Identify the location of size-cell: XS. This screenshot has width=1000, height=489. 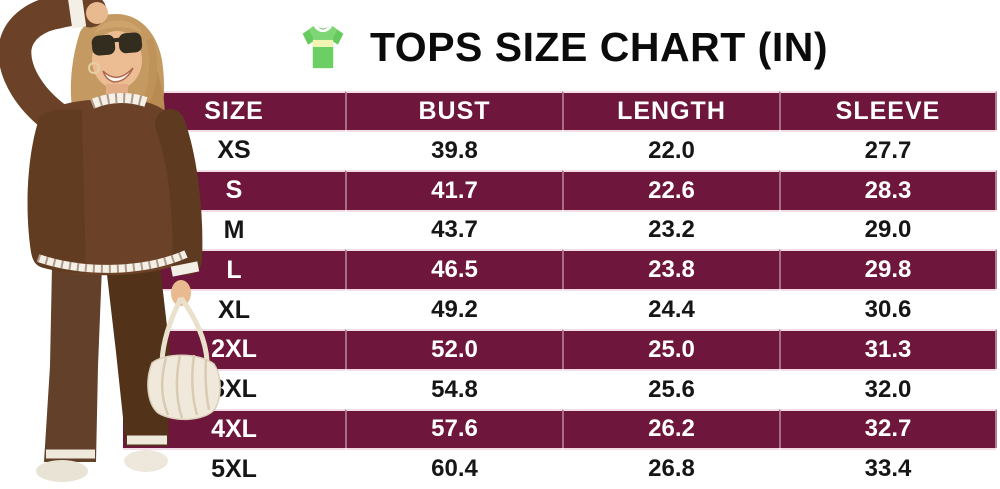
(234, 150).